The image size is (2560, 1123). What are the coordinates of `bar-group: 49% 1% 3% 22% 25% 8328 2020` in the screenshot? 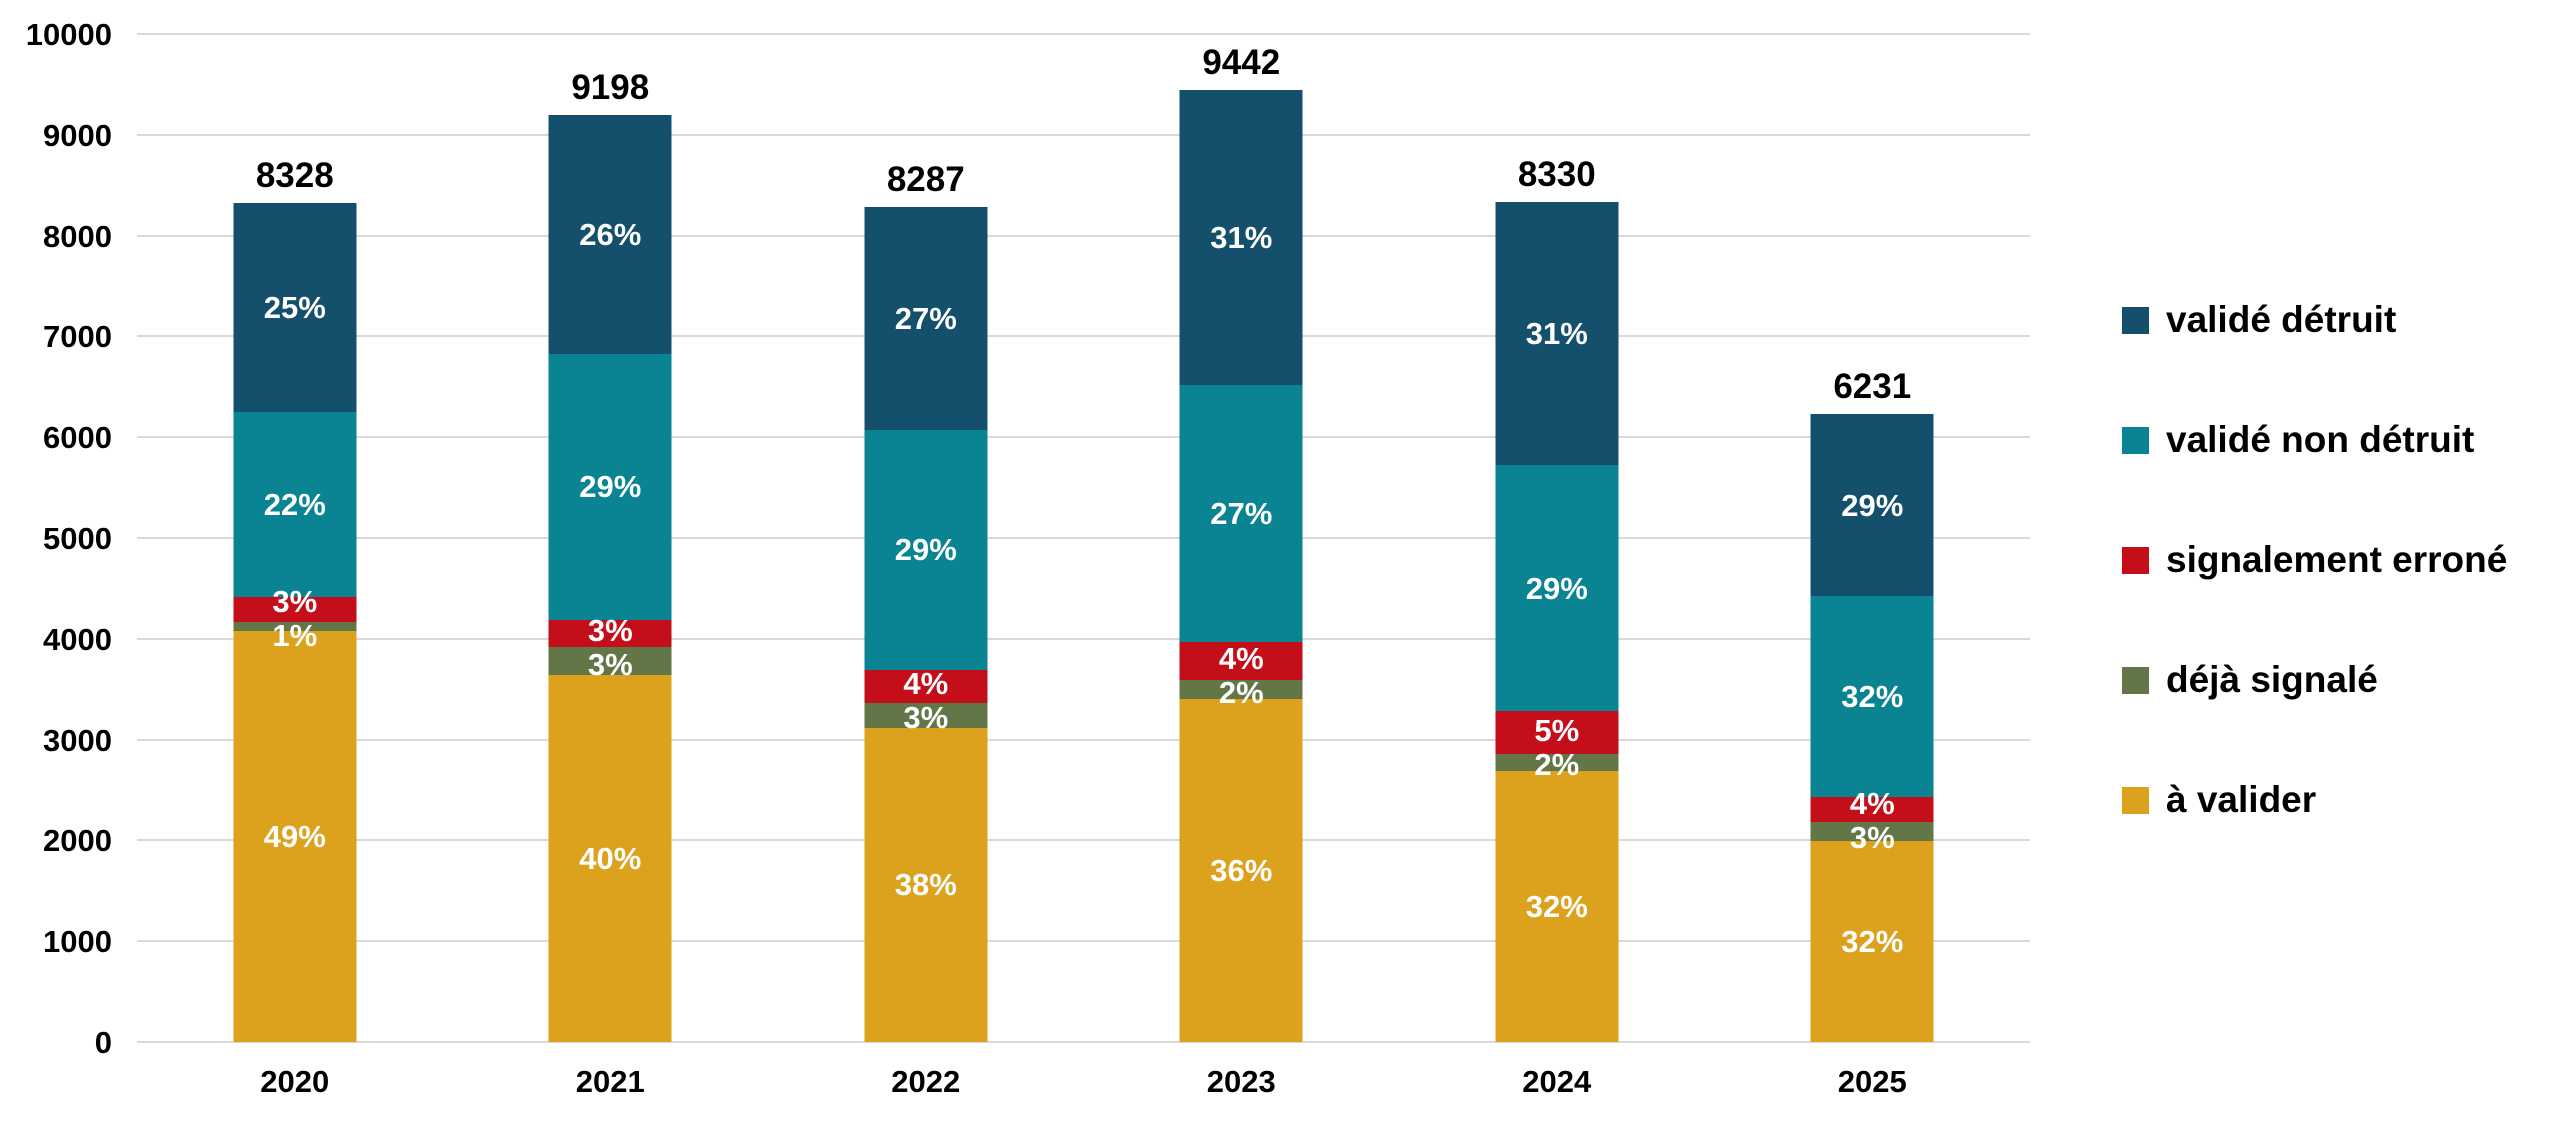 It's located at (295, 565).